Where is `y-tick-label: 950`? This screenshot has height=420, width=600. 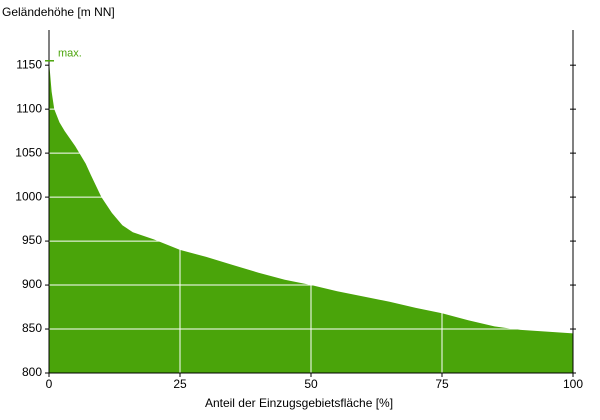
y-tick-label: 950 is located at coordinates (32, 240).